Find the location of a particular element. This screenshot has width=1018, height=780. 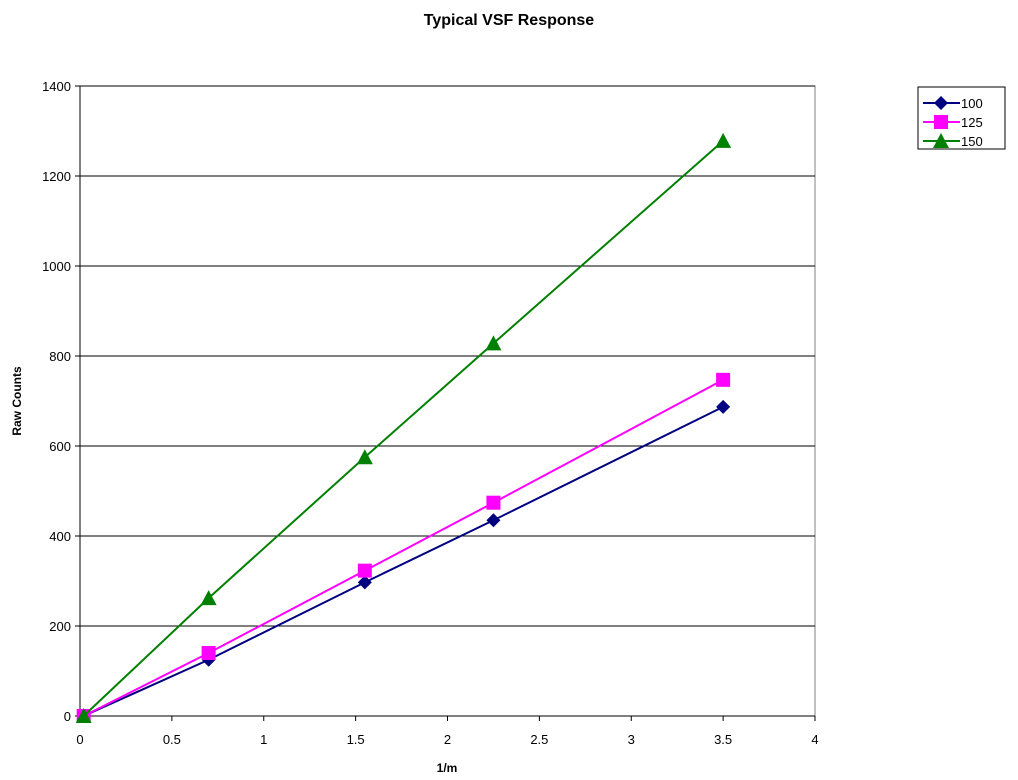

y-tick-label: 400 is located at coordinates (60, 536).